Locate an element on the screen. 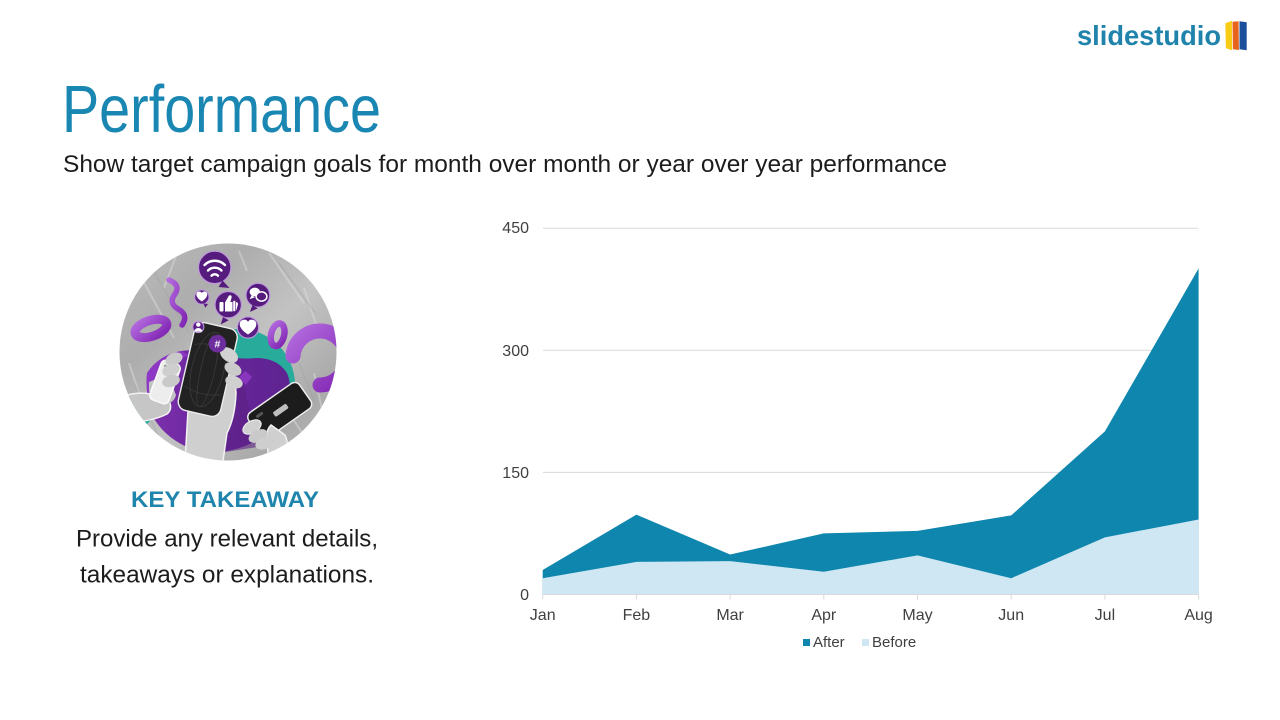 This screenshot has width=1280, height=720. svg-text: Jun is located at coordinates (1011, 615).